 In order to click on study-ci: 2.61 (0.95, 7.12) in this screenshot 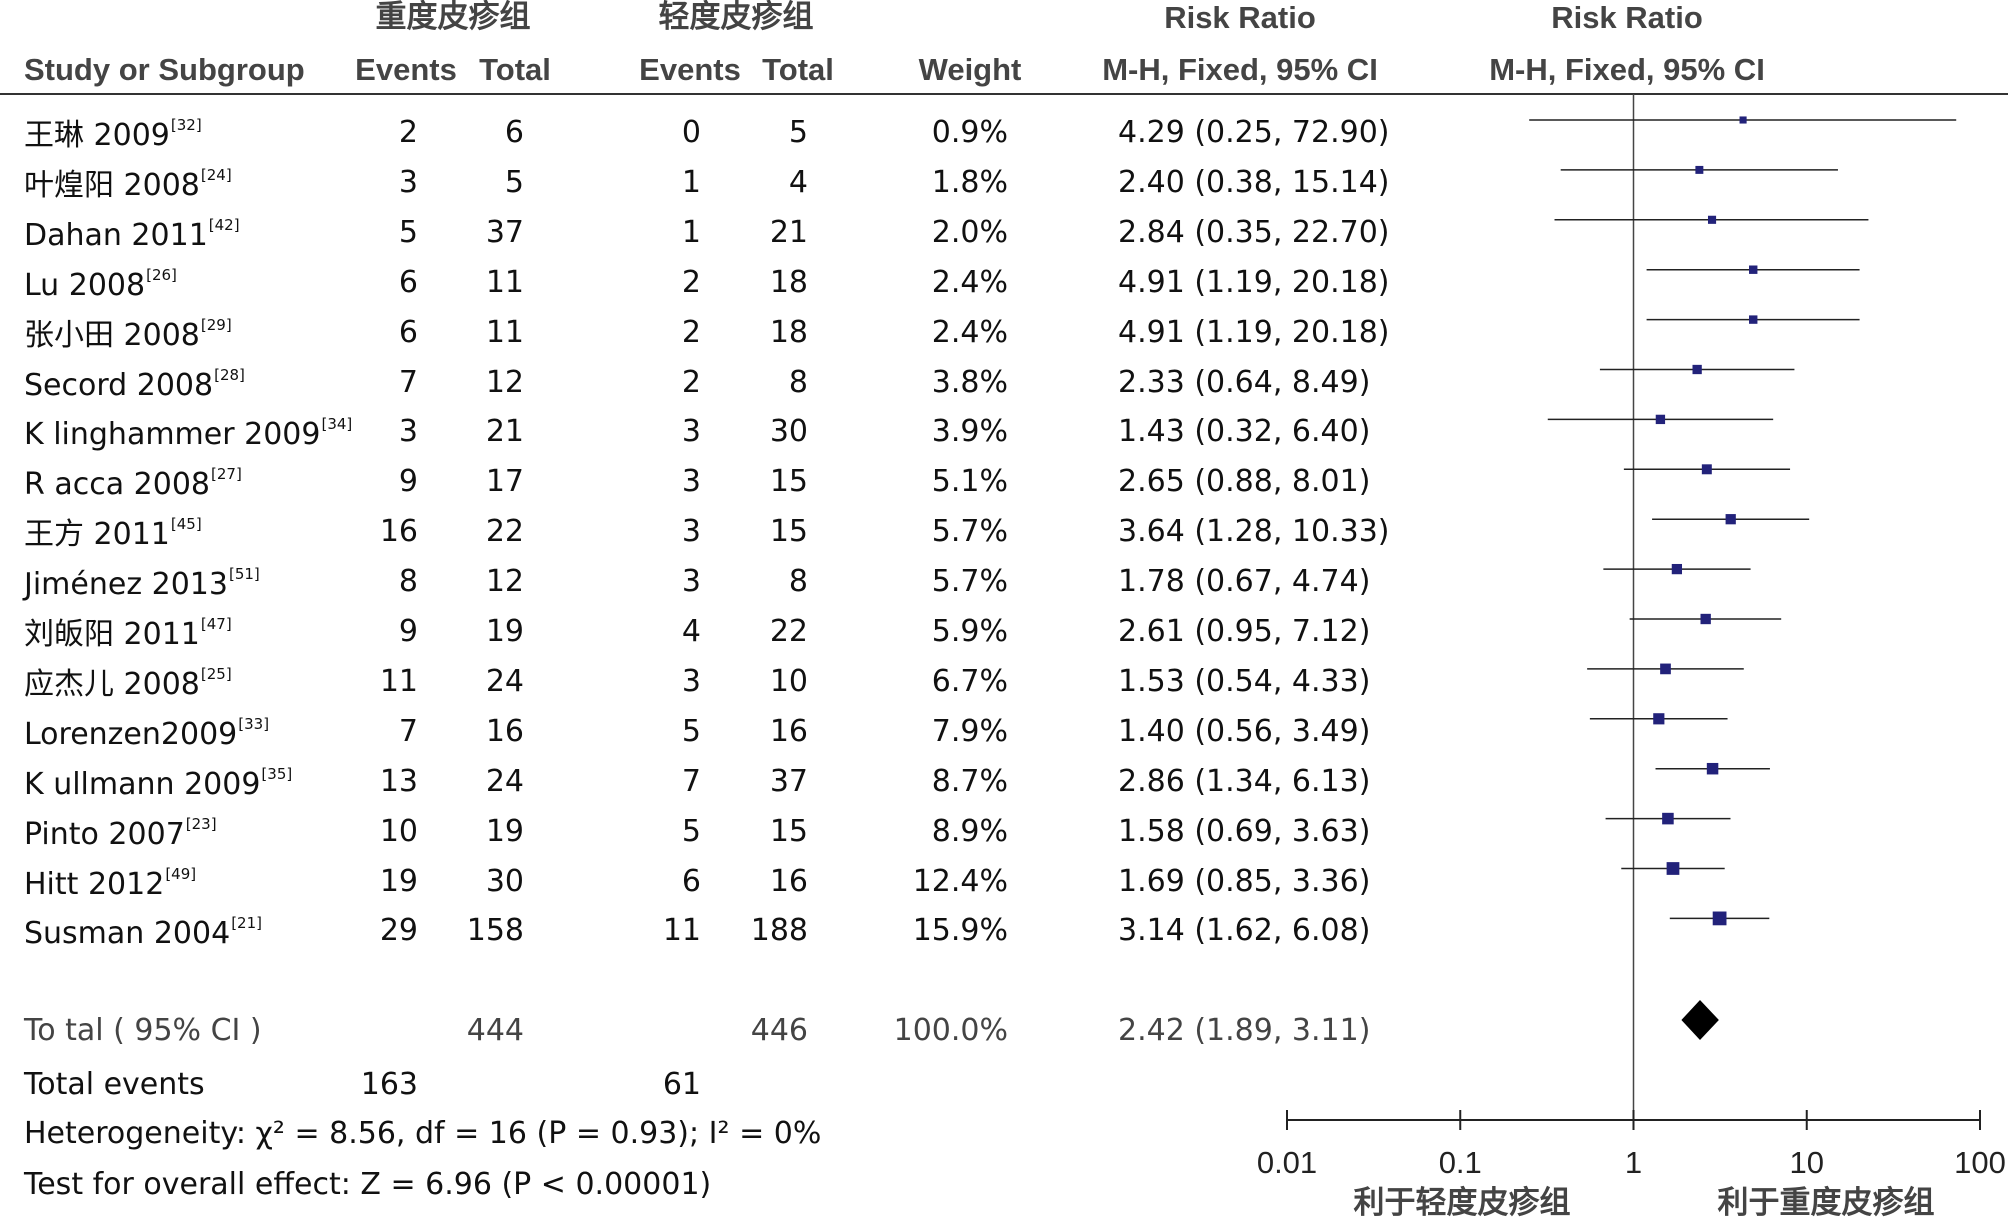, I will do `click(1244, 631)`.